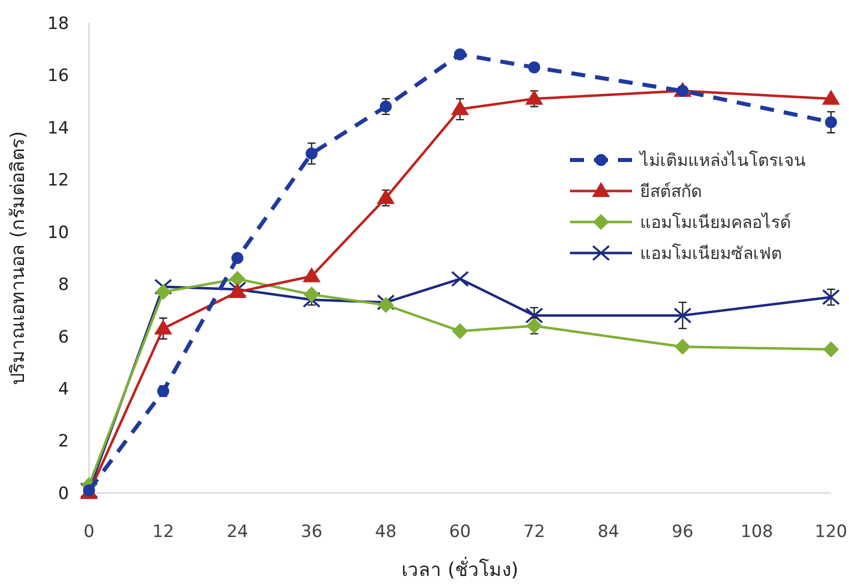 The height and width of the screenshot is (584, 849). Describe the element at coordinates (18, 258) in the screenshot. I see `y-axis-title: ปริมาณเอทานอล (กรัมต่อลิตร)` at that location.